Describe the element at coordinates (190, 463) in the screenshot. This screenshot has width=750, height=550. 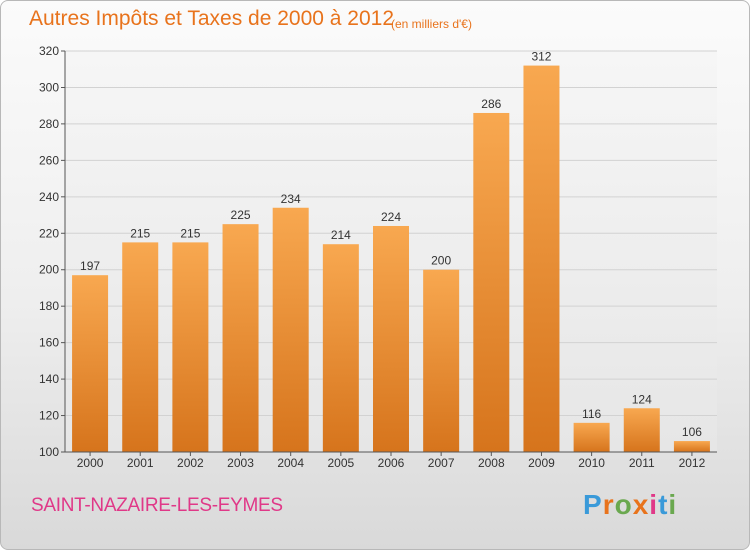
I see `x-tick-label-2002: 2002` at that location.